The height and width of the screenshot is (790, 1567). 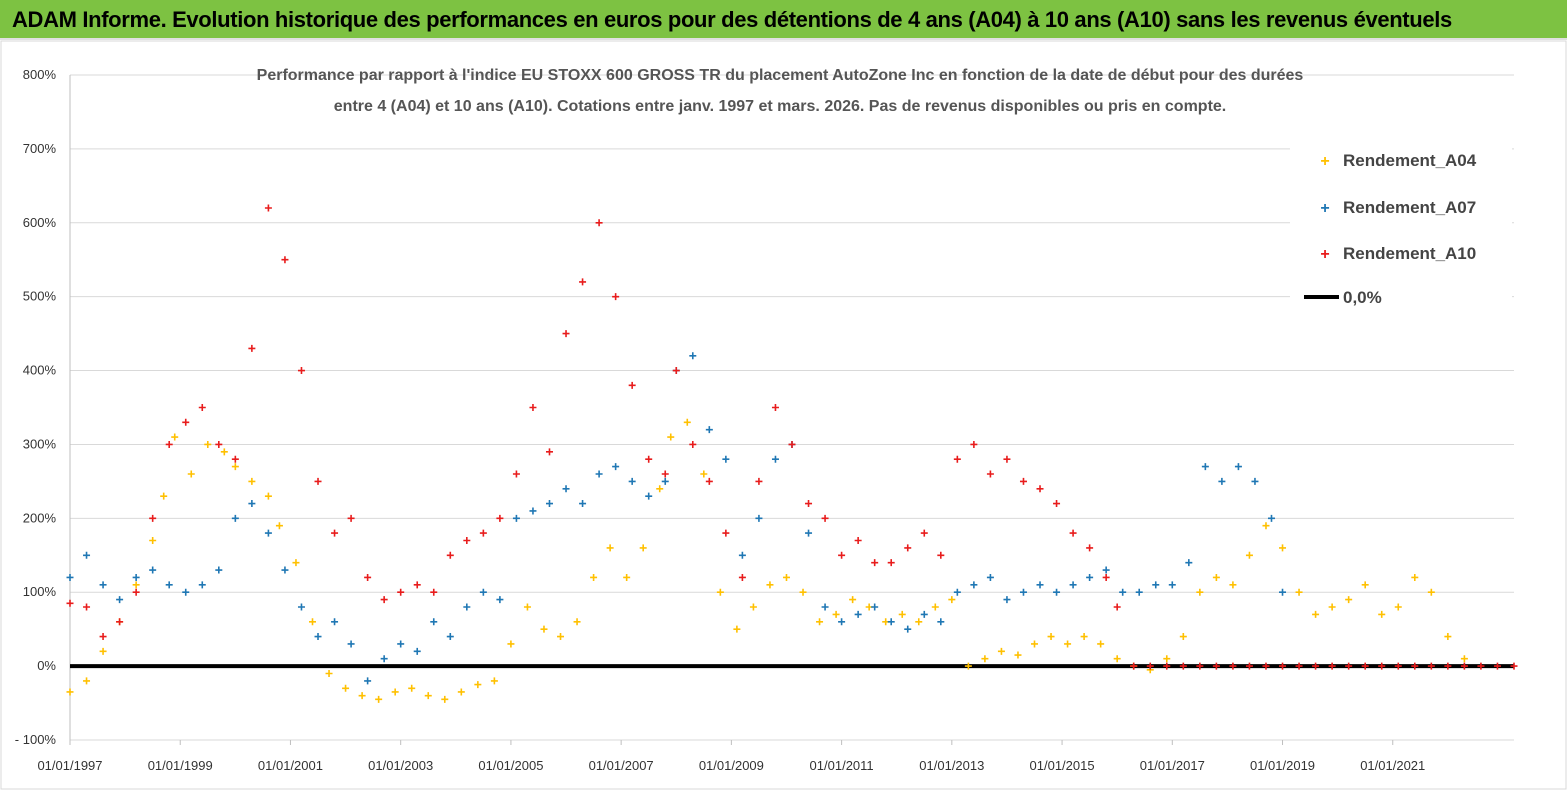 What do you see at coordinates (1282, 765) in the screenshot?
I see `x-tick-label: 01/01/2019` at bounding box center [1282, 765].